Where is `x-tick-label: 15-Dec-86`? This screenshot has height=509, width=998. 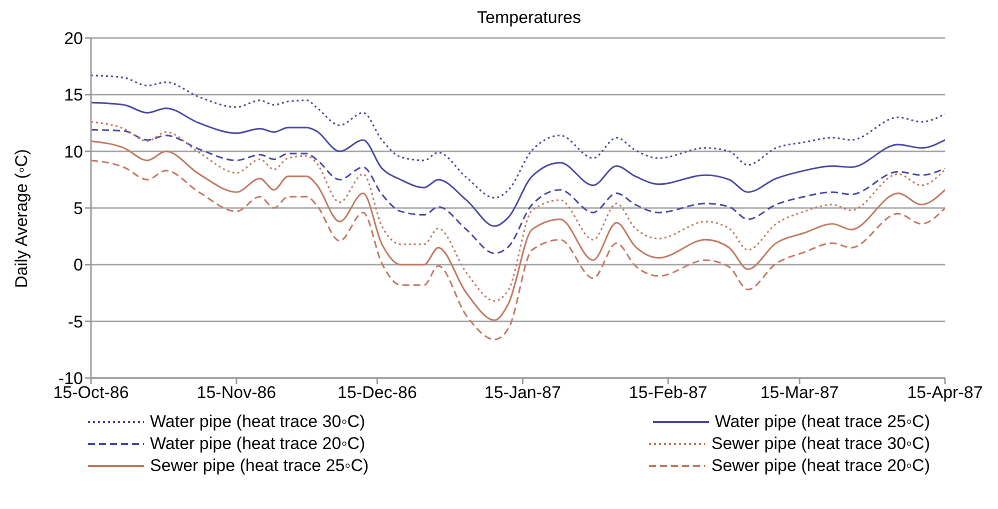
x-tick-label: 15-Dec-86 is located at coordinates (377, 392).